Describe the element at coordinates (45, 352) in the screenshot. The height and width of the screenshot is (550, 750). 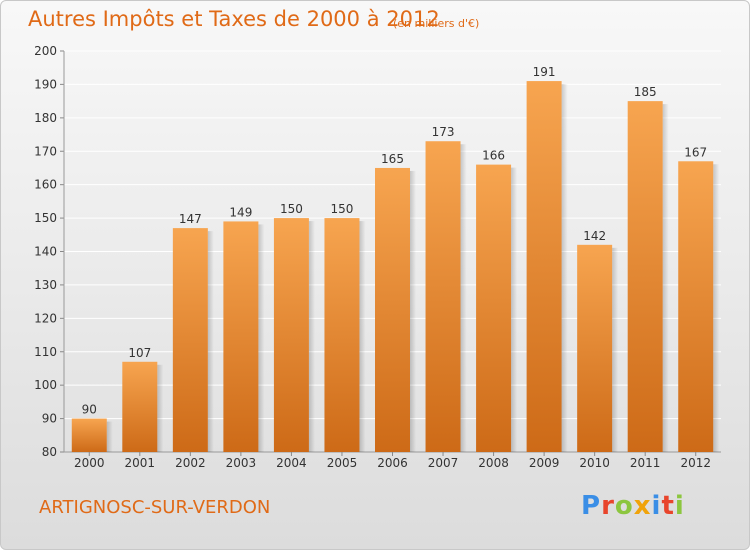
I see `y-tick-label: 110` at that location.